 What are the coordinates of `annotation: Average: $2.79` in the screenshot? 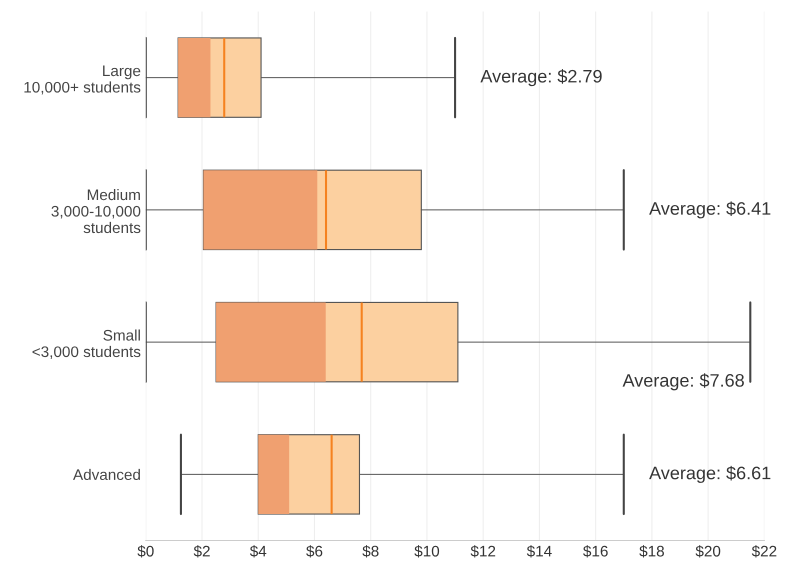 It's located at (541, 77).